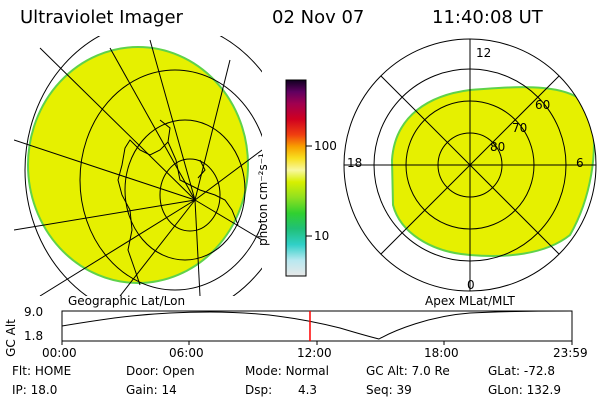 The height and width of the screenshot is (400, 600). Describe the element at coordinates (318, 17) in the screenshot. I see `observation-date: 02 Nov 07` at that location.